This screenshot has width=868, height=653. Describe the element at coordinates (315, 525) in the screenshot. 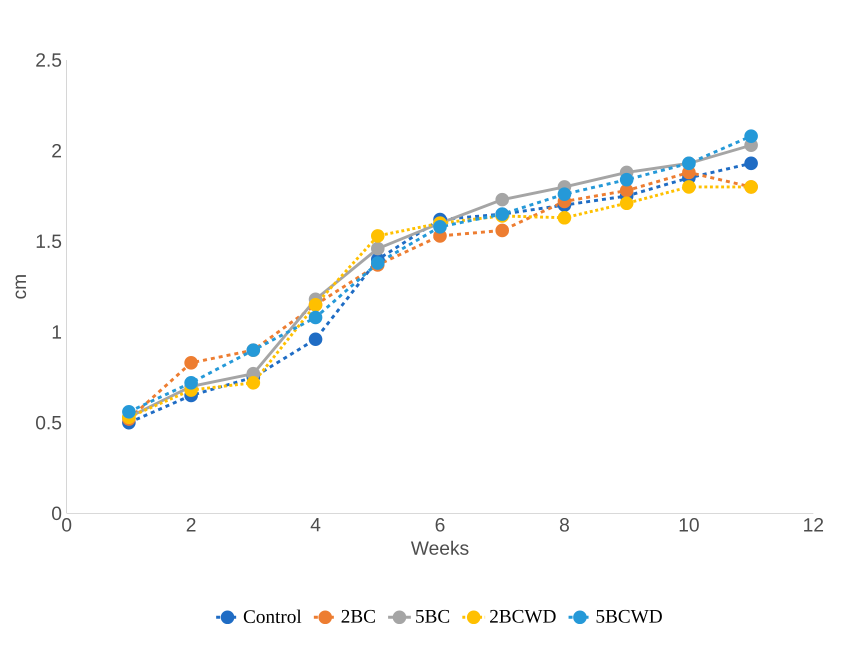

I see `x-tick-label: 4` at that location.